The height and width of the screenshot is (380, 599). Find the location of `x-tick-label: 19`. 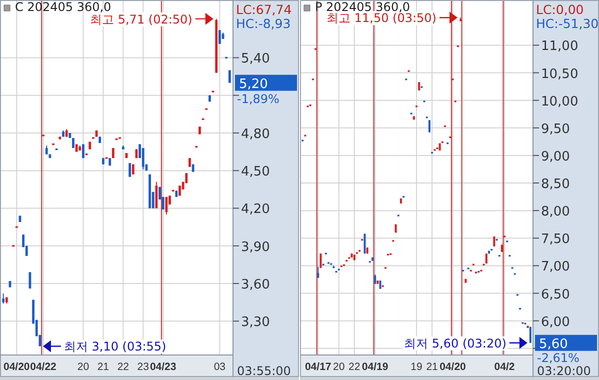

x-tick-label: 19 is located at coordinates (416, 367).